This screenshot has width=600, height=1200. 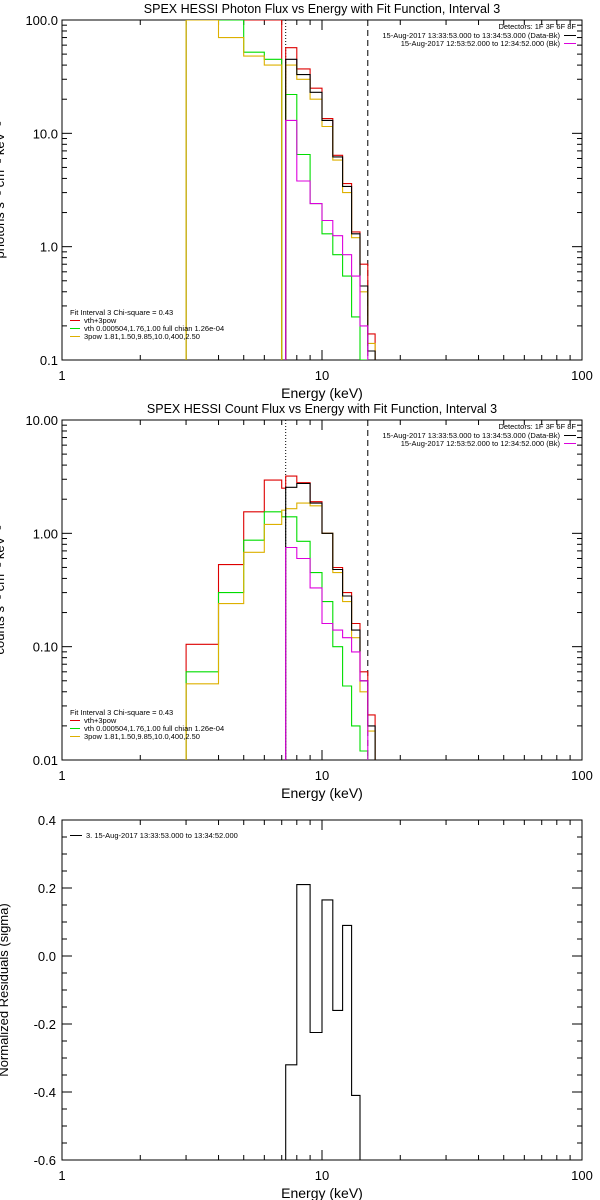 What do you see at coordinates (49, 247) in the screenshot?
I see `y-tick-label: 1.0` at bounding box center [49, 247].